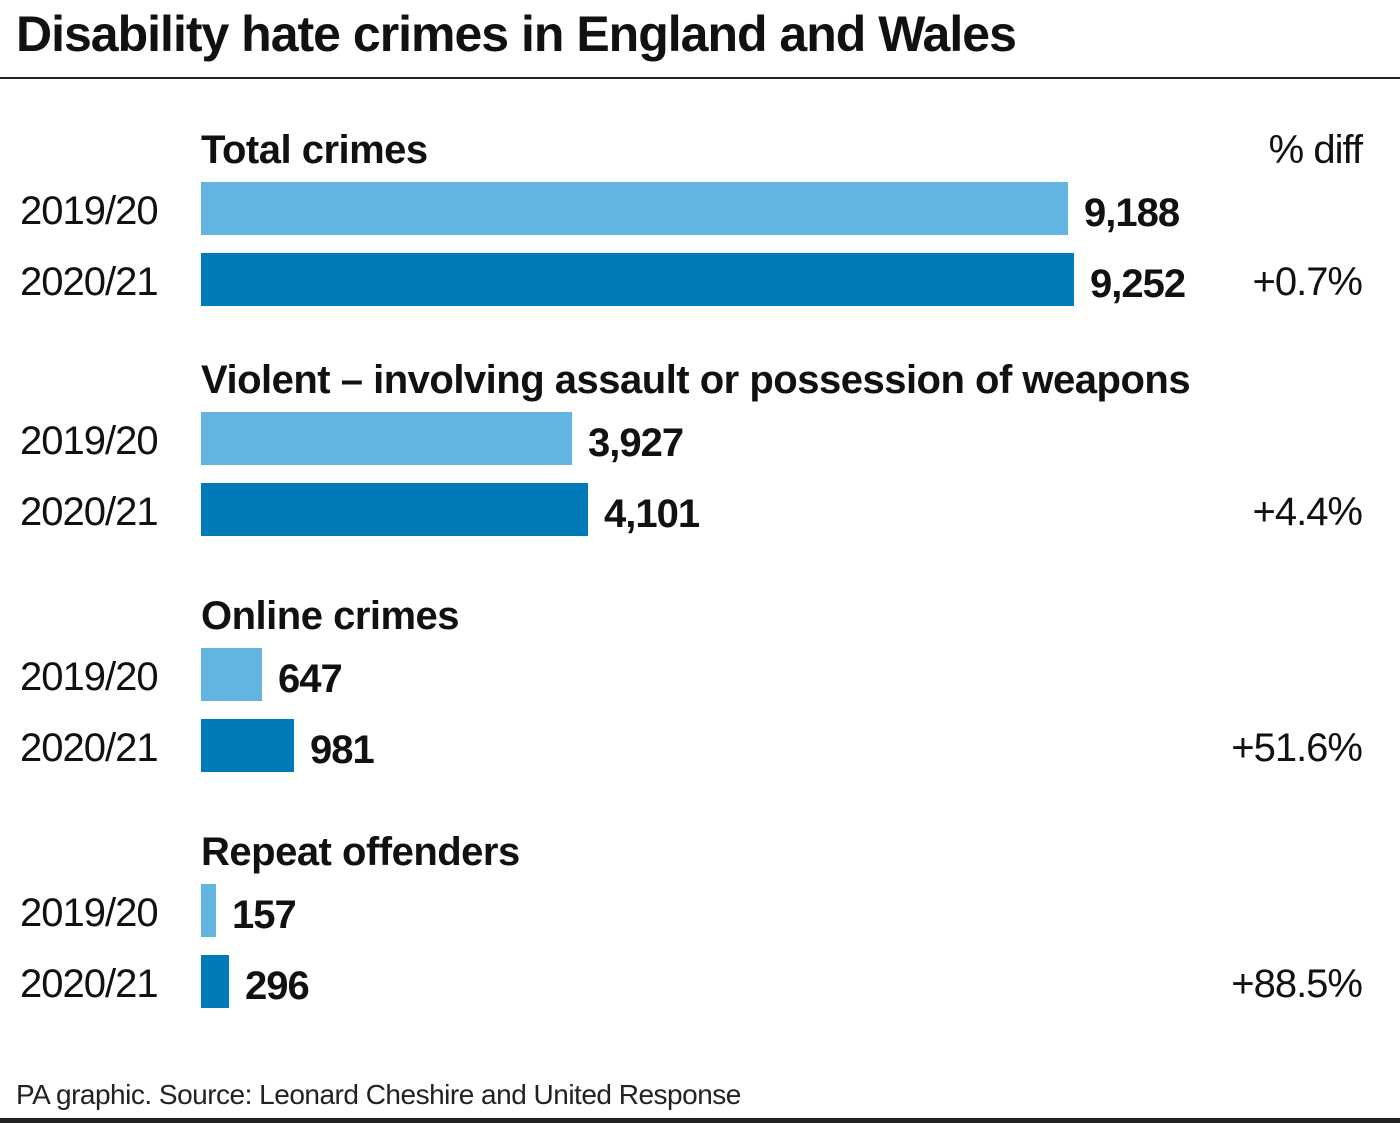  Describe the element at coordinates (1297, 983) in the screenshot. I see `percent-diff-value: +88.5%` at that location.